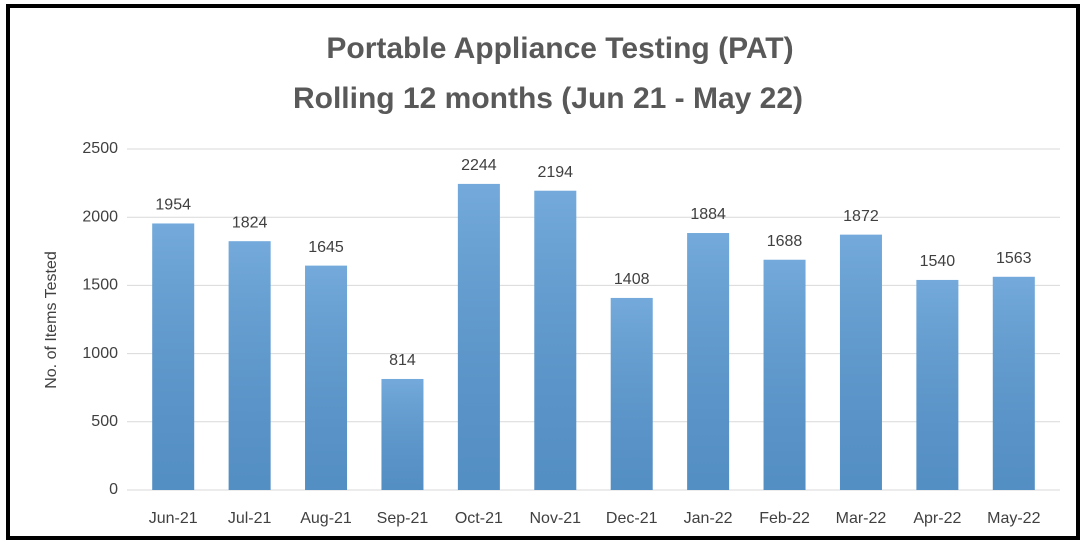  Describe the element at coordinates (326, 247) in the screenshot. I see `data-label: 1645` at that location.